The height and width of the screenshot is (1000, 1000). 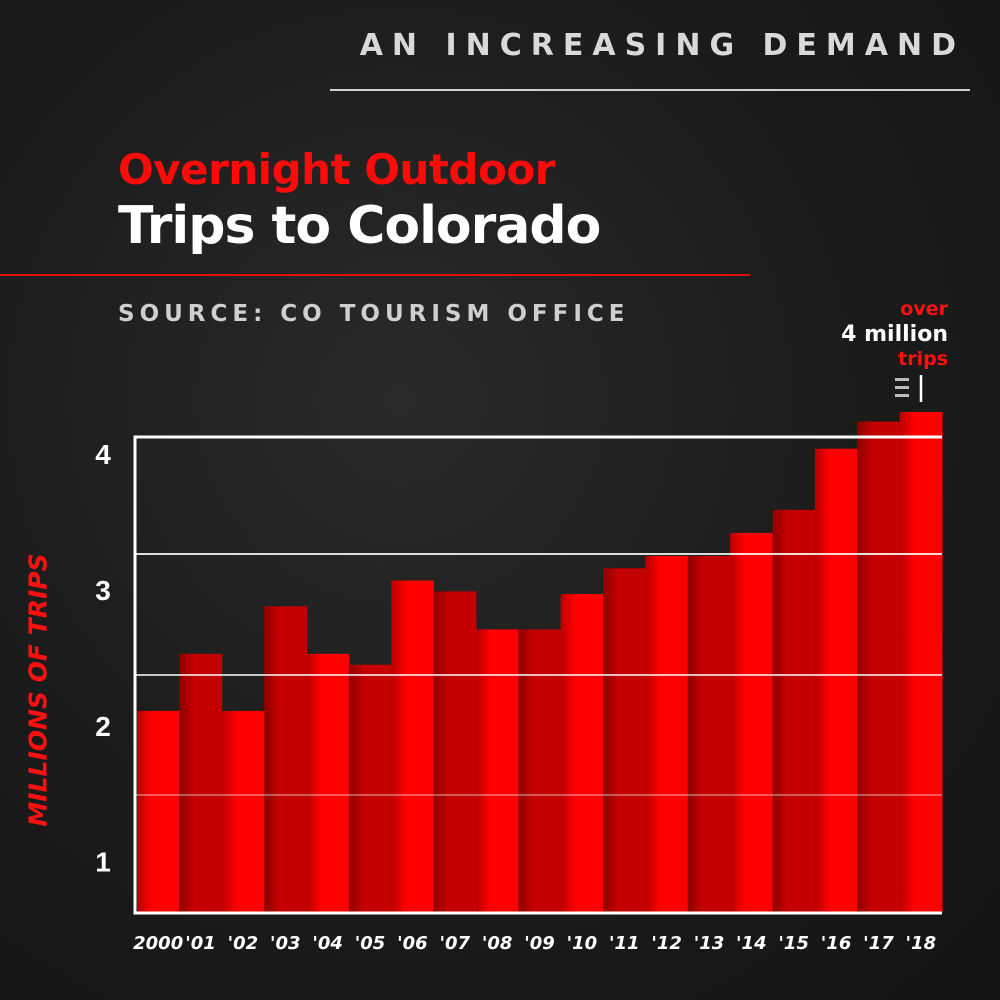 What do you see at coordinates (370, 943) in the screenshot?
I see `x-tick-label: '05` at bounding box center [370, 943].